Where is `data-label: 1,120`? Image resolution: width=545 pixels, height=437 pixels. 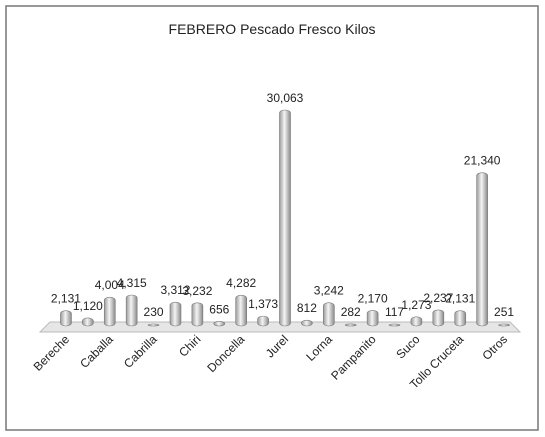 data-label: 1,120 is located at coordinates (88, 306).